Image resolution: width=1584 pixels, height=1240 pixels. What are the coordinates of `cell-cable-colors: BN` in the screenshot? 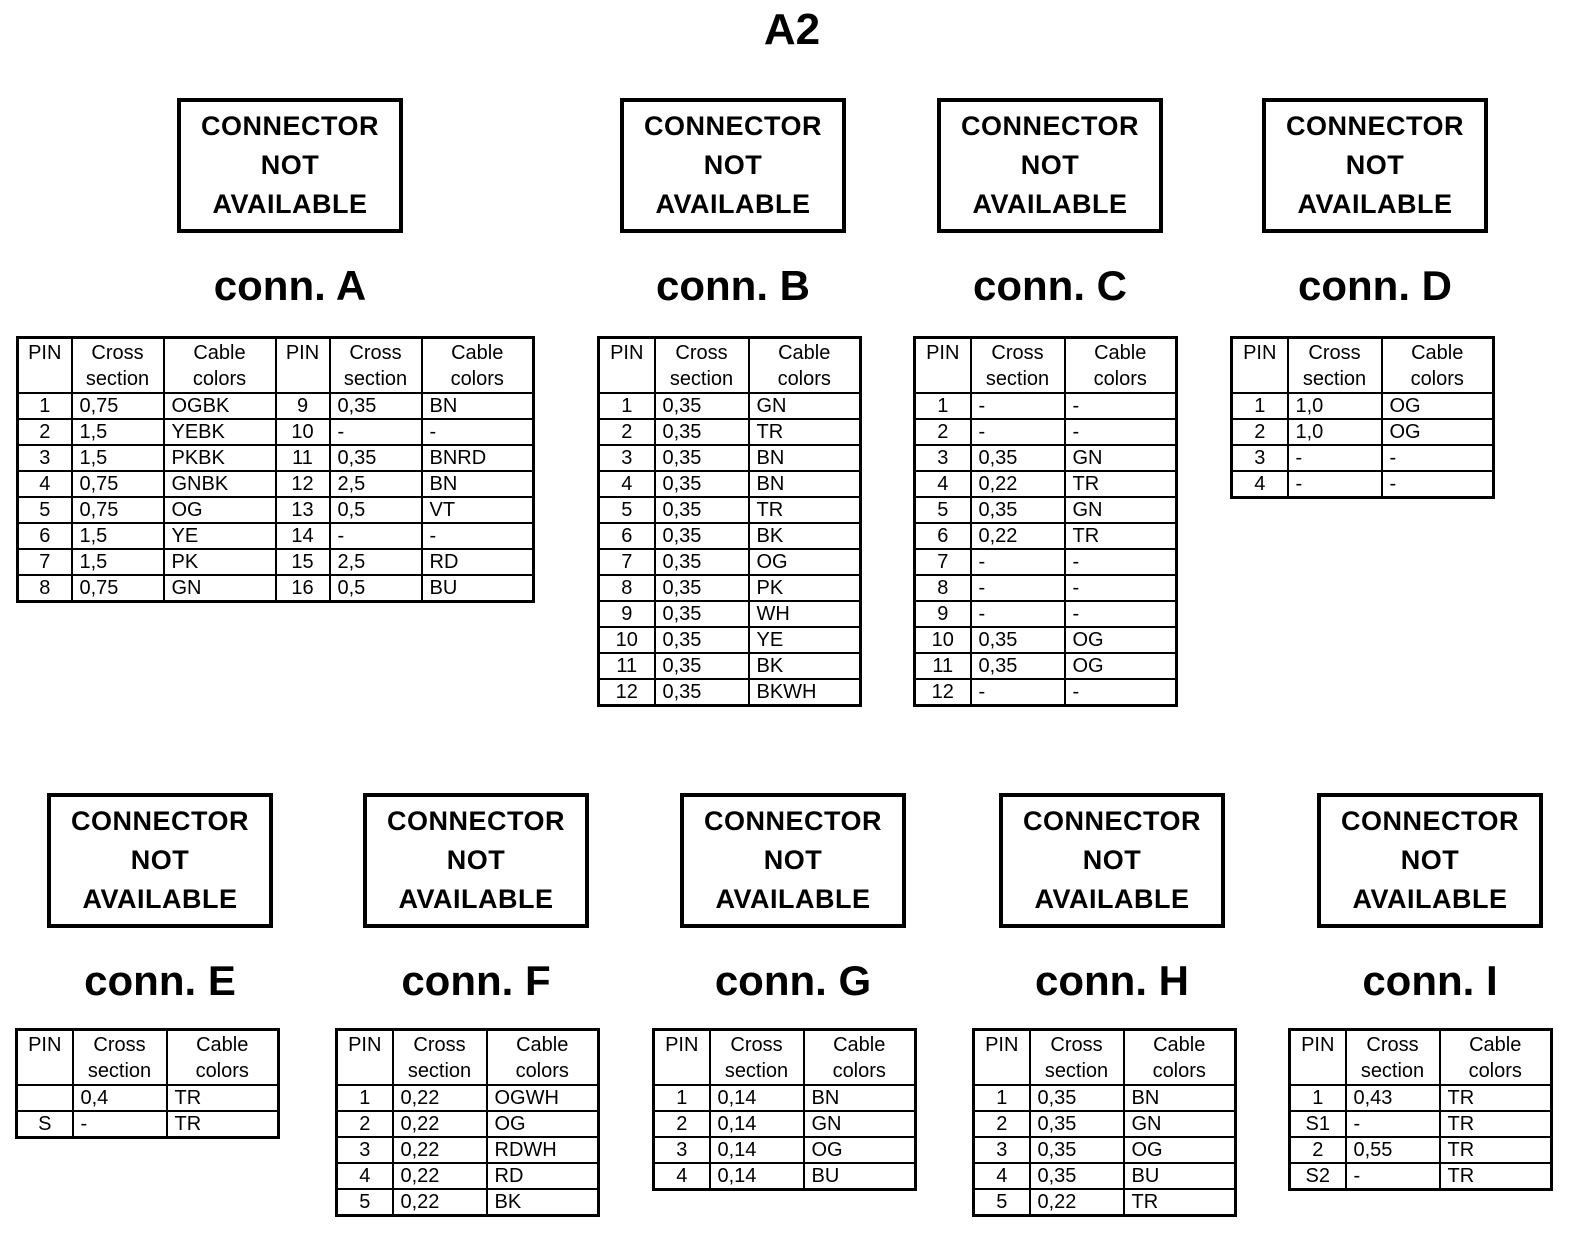 It's located at (859, 1098).